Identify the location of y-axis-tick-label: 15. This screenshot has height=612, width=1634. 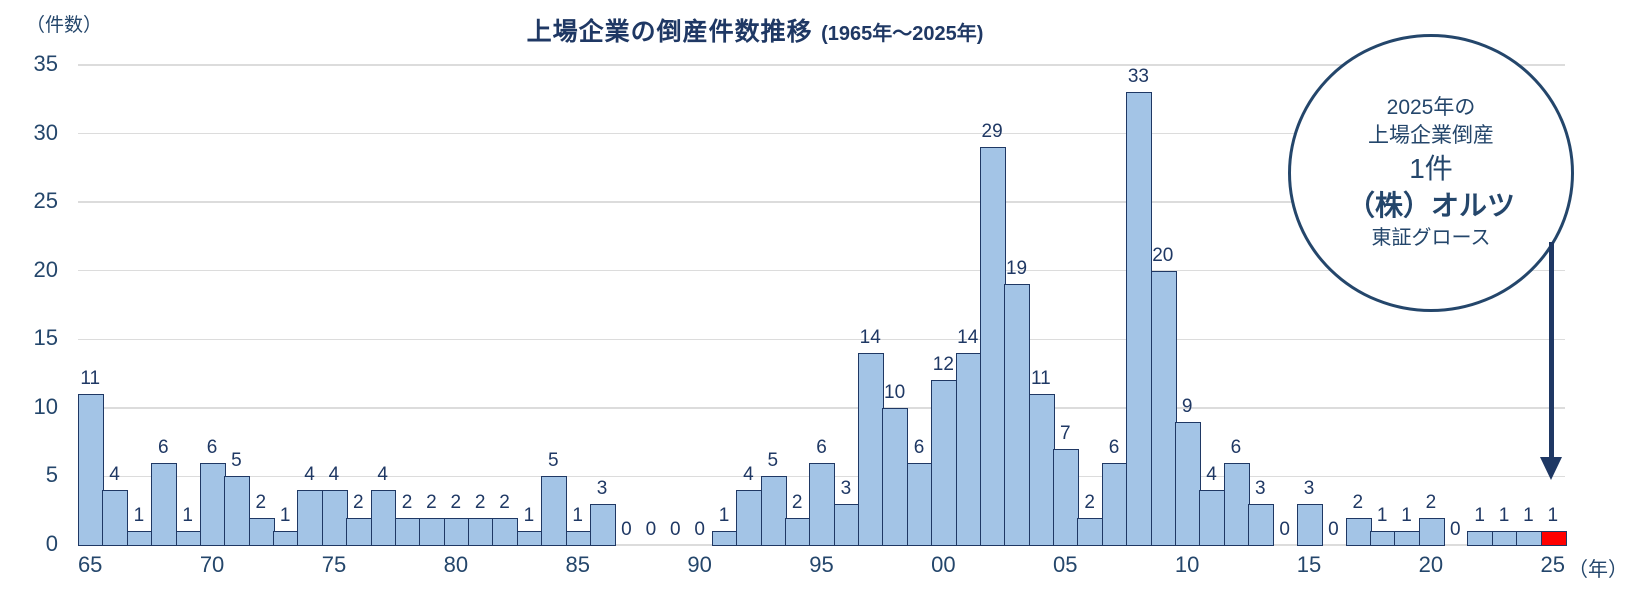
(45, 338).